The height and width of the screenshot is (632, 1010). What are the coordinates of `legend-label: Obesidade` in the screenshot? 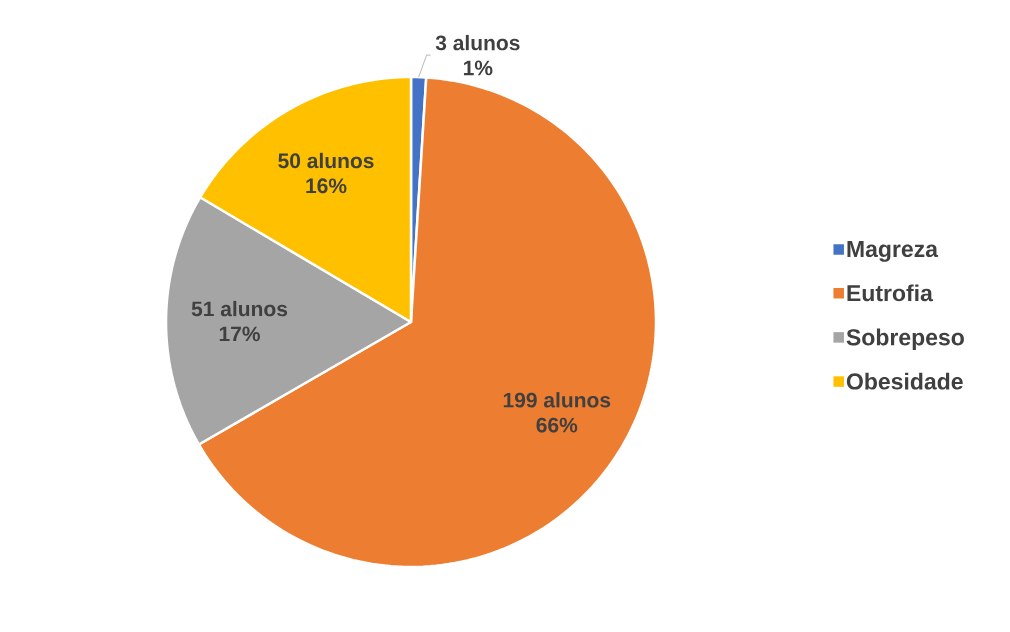 It's located at (904, 381).